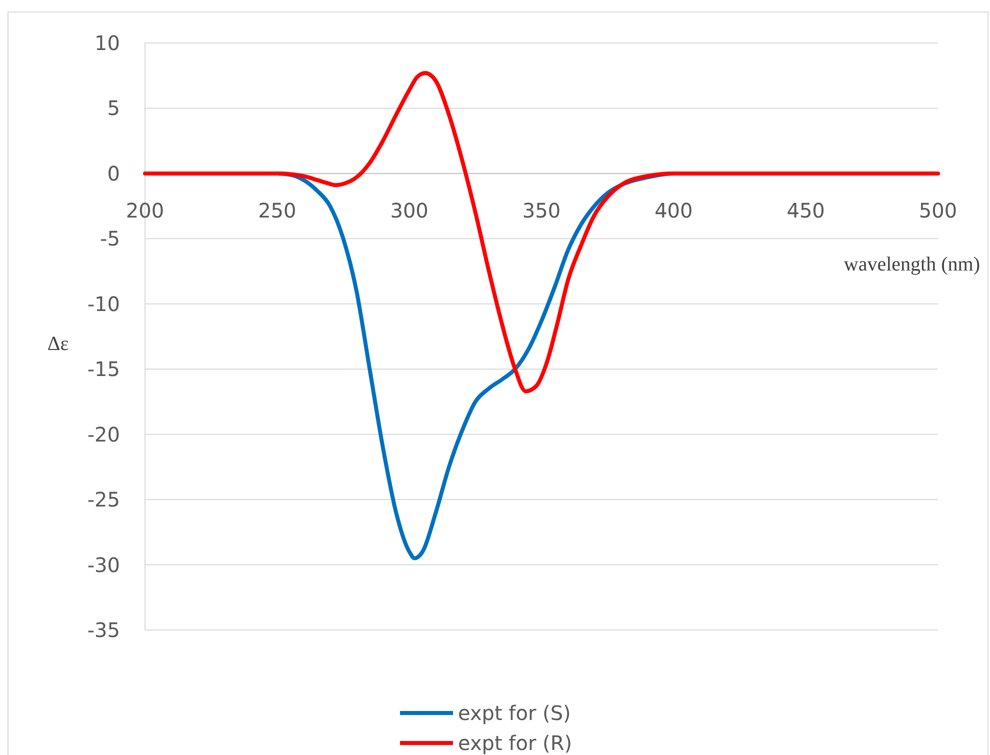 The image size is (990, 755). I want to click on y-tick-label: -5, so click(110, 238).